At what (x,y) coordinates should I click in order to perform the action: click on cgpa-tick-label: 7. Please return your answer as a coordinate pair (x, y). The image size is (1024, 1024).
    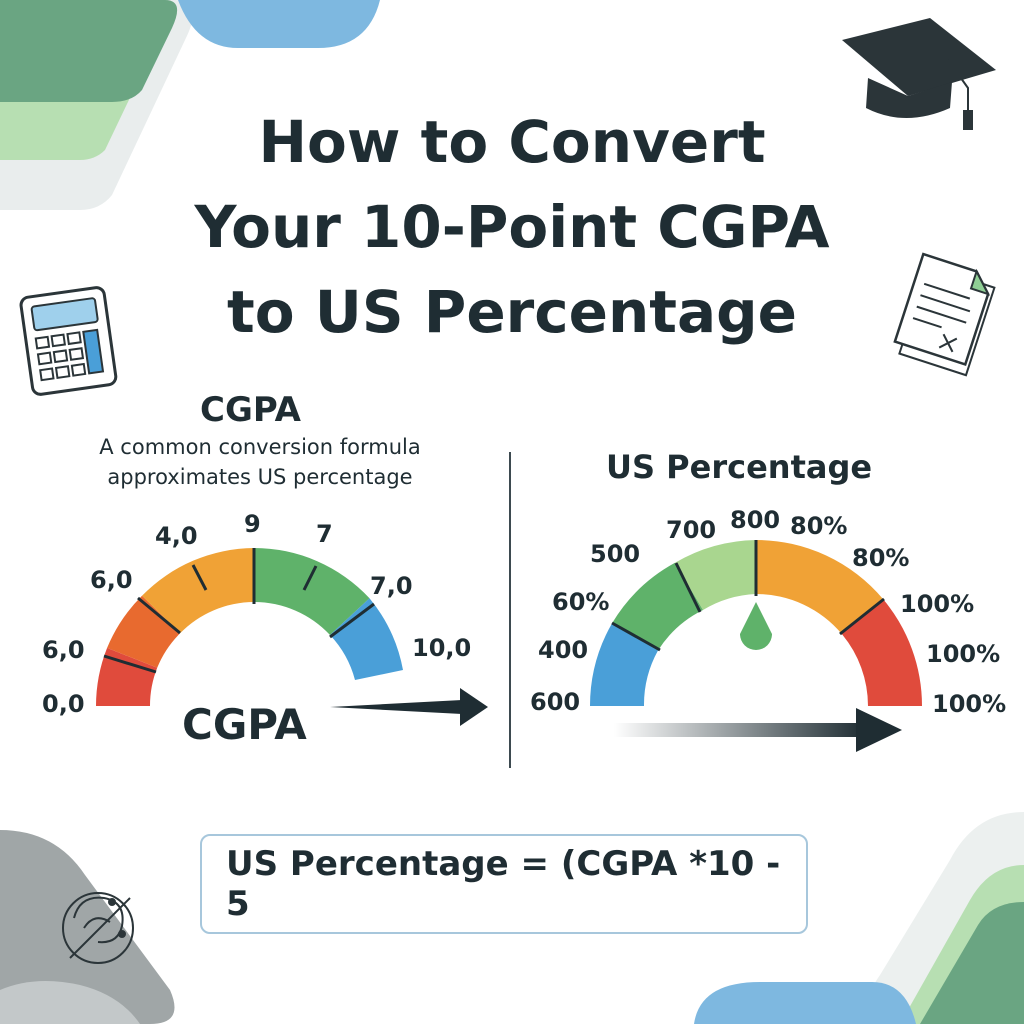
    Looking at the image, I should click on (324, 534).